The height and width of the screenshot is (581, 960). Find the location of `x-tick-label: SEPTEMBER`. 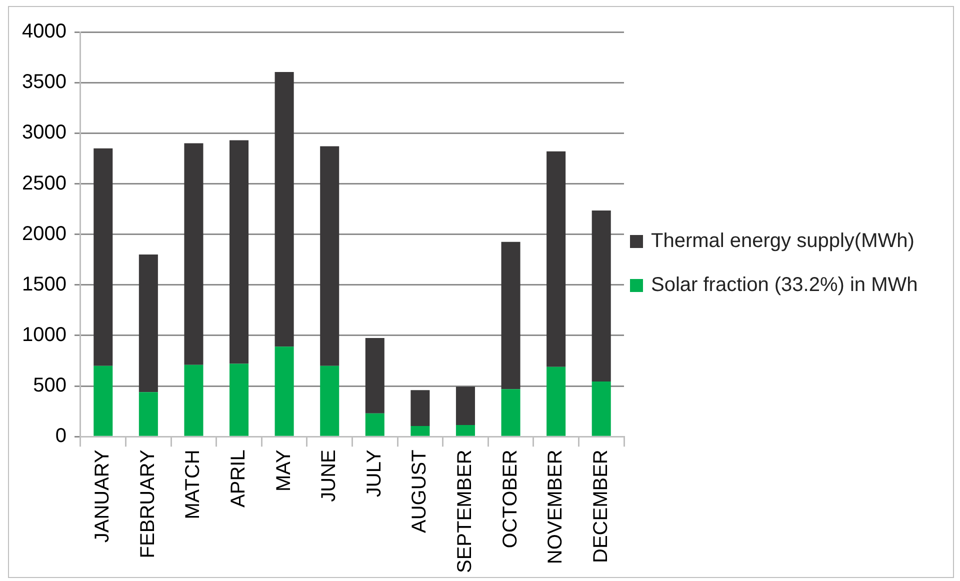

x-tick-label: SEPTEMBER is located at coordinates (465, 511).